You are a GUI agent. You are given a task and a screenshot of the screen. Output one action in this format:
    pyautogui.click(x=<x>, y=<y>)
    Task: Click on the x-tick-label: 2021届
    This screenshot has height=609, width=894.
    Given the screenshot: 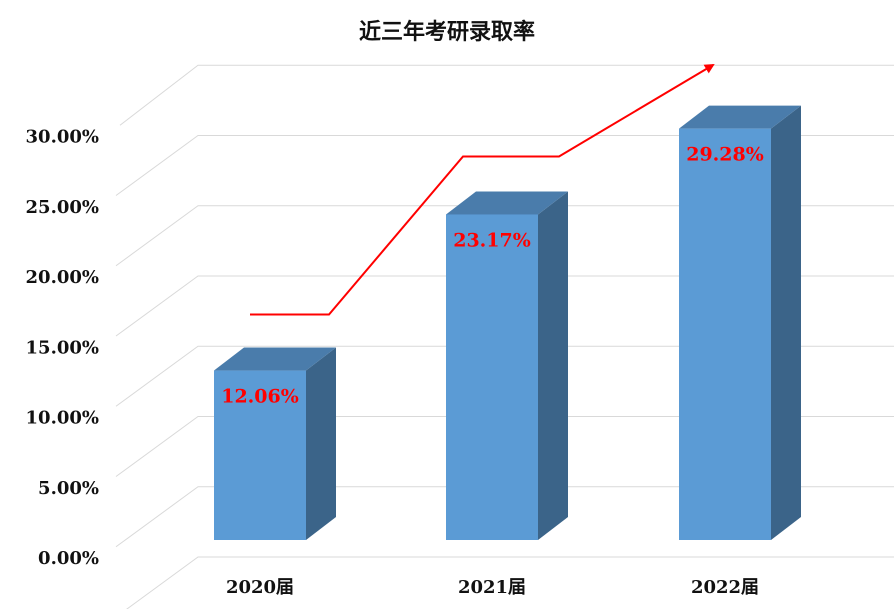 What is the action you would take?
    pyautogui.click(x=492, y=587)
    